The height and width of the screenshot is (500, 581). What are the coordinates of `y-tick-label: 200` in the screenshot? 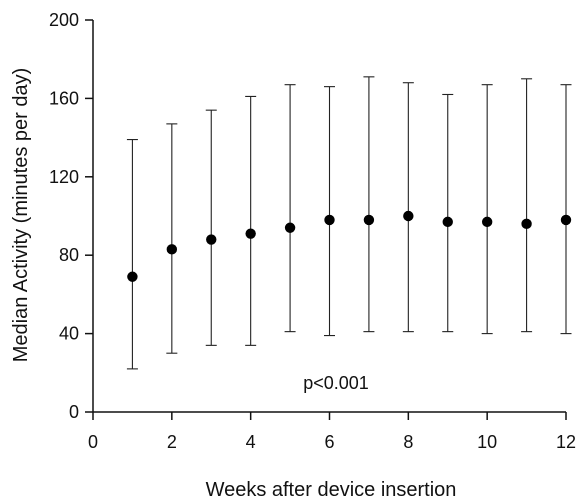 It's located at (64, 20).